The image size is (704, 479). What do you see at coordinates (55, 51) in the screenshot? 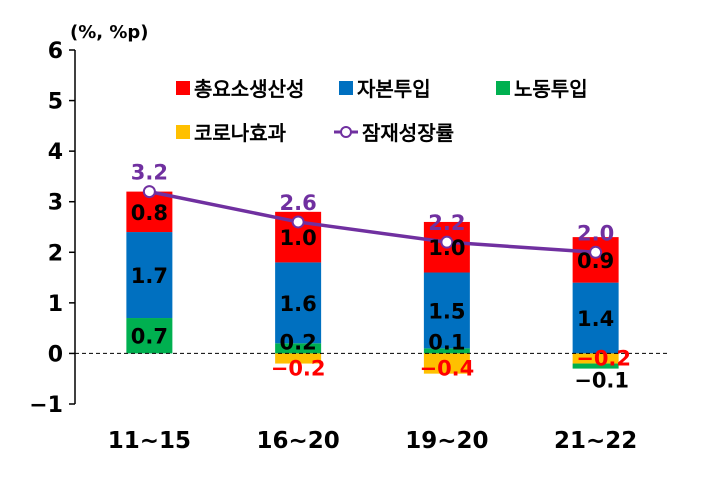
I see `y-tick-label: 6` at bounding box center [55, 51].